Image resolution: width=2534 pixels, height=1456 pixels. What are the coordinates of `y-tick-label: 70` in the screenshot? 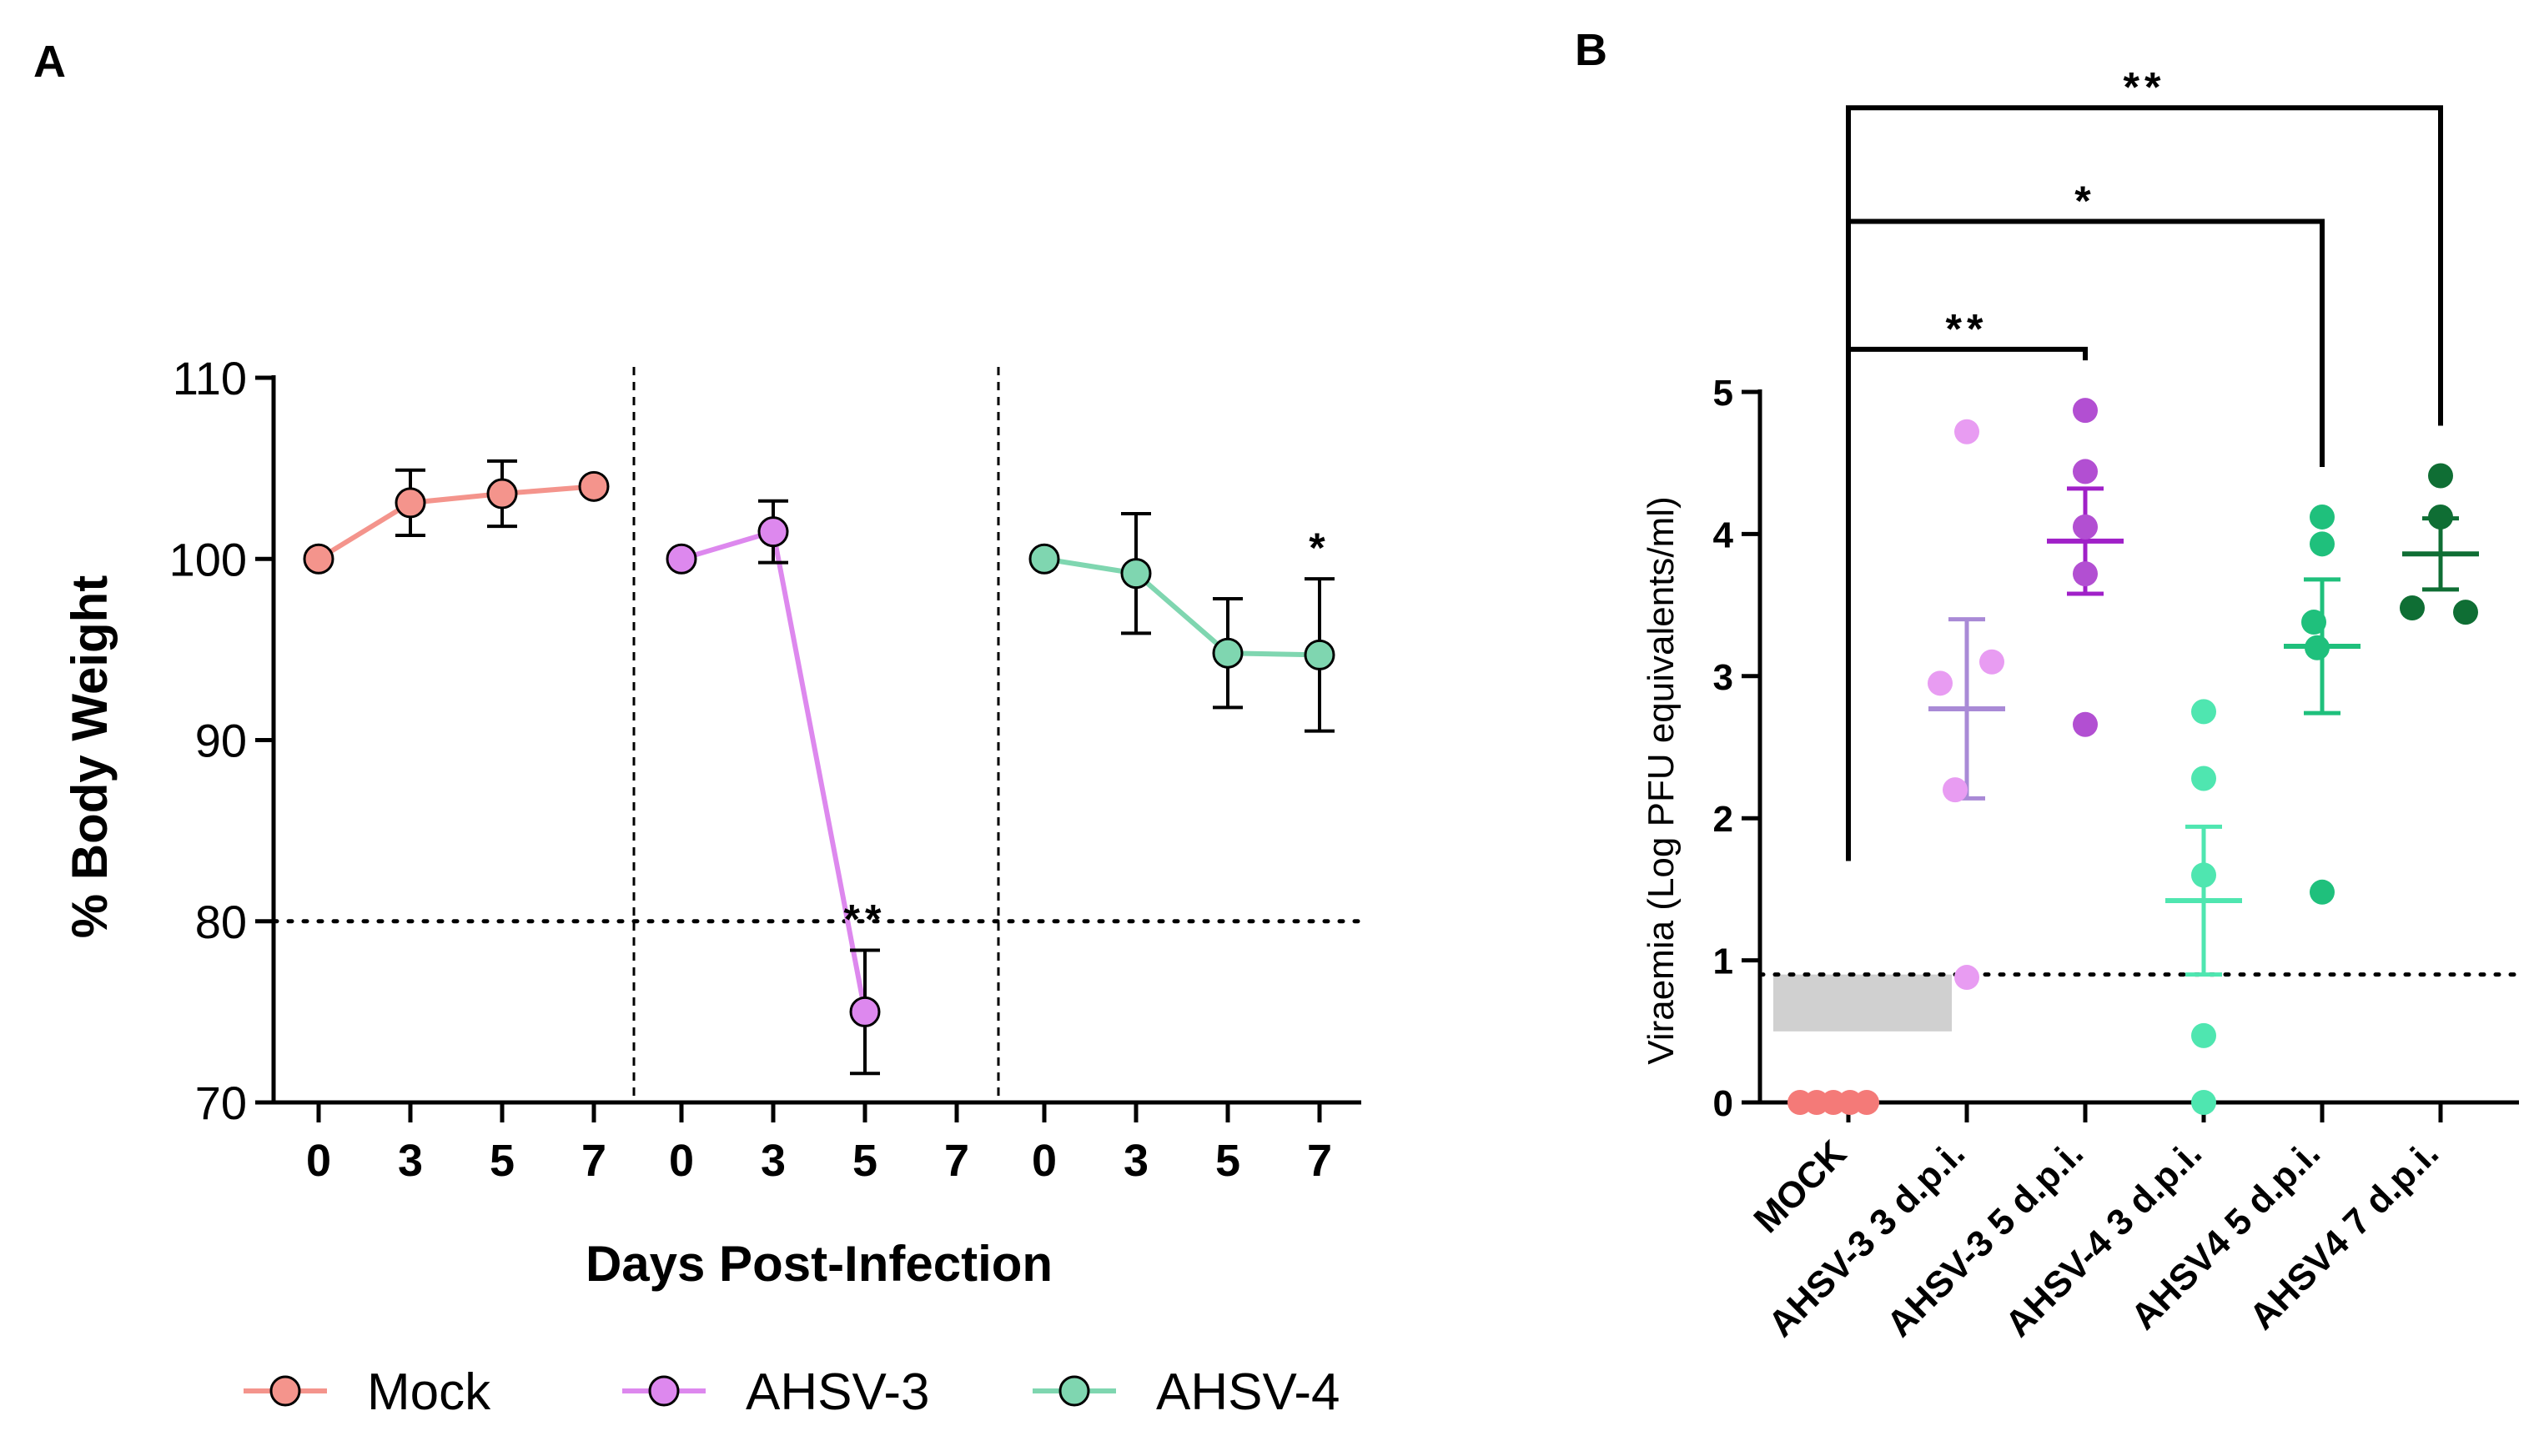 It's located at (221, 1103).